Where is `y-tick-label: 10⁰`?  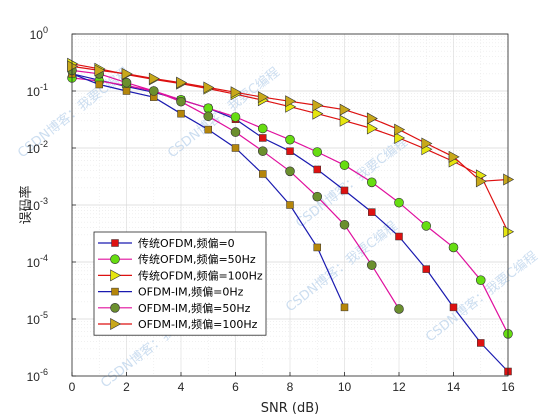 y-tick-label: 10⁰ is located at coordinates (39, 33).